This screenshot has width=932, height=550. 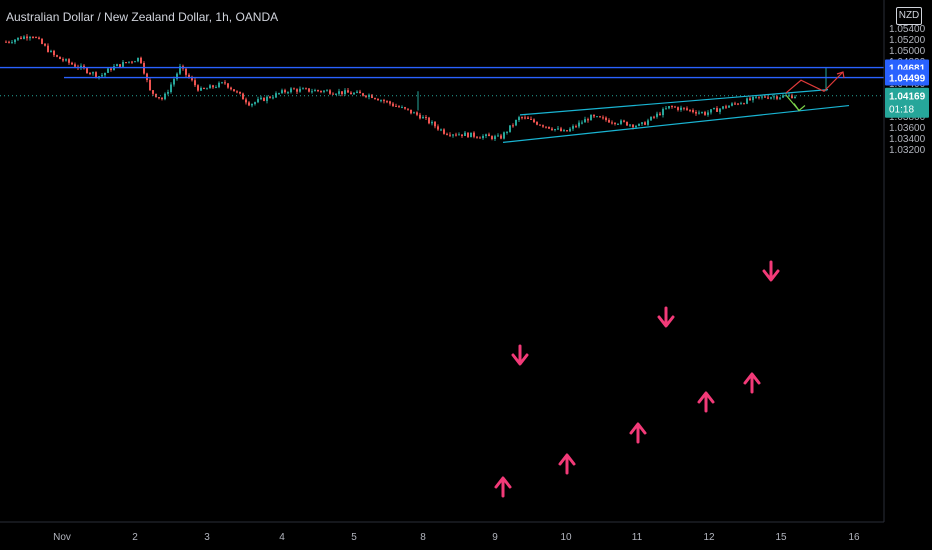 What do you see at coordinates (771, 275) in the screenshot?
I see `arrow-head` at bounding box center [771, 275].